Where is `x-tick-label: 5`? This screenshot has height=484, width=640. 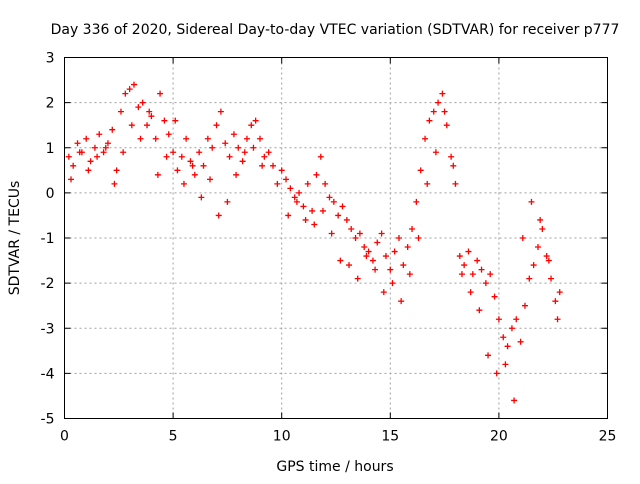
x-tick-label: 5 is located at coordinates (173, 437).